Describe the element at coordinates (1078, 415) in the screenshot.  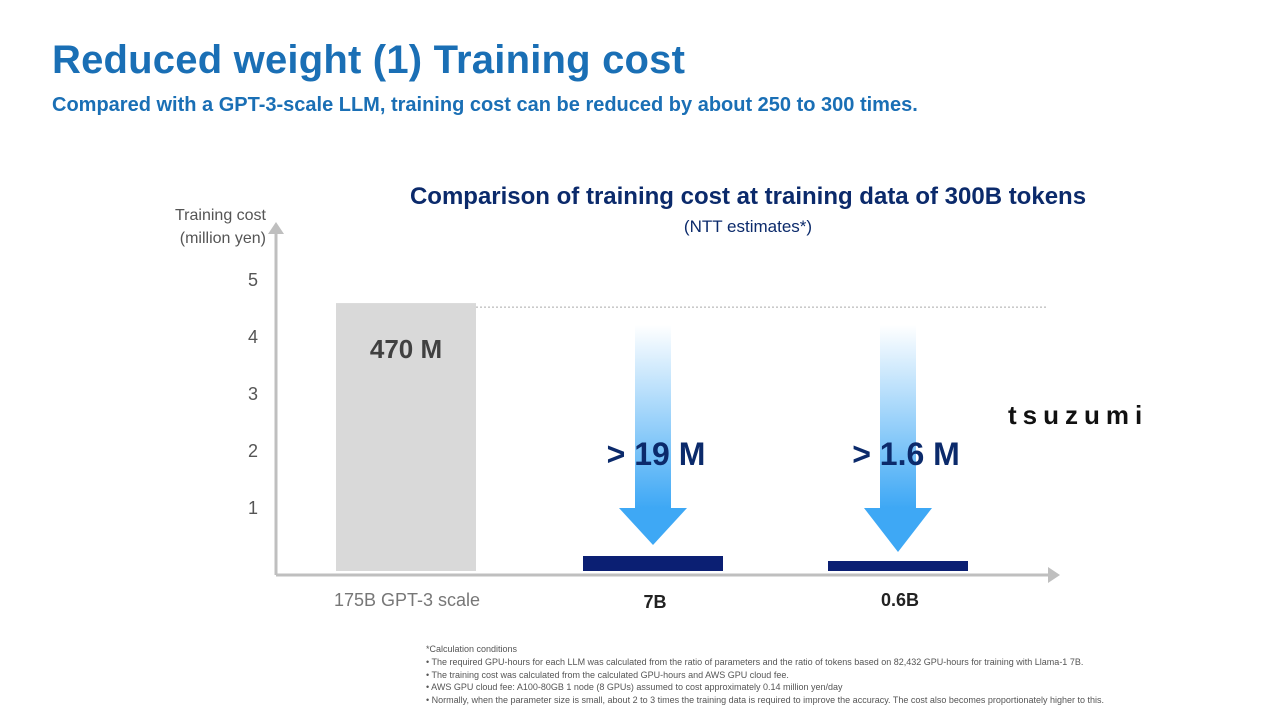
I see `tsuzumi-logo: tsuzumi` at that location.